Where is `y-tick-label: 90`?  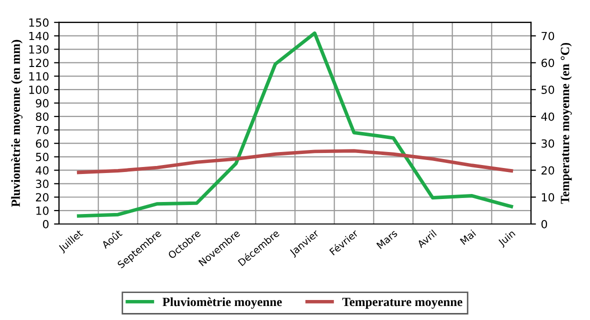
y-tick-label: 90 is located at coordinates (42, 103).